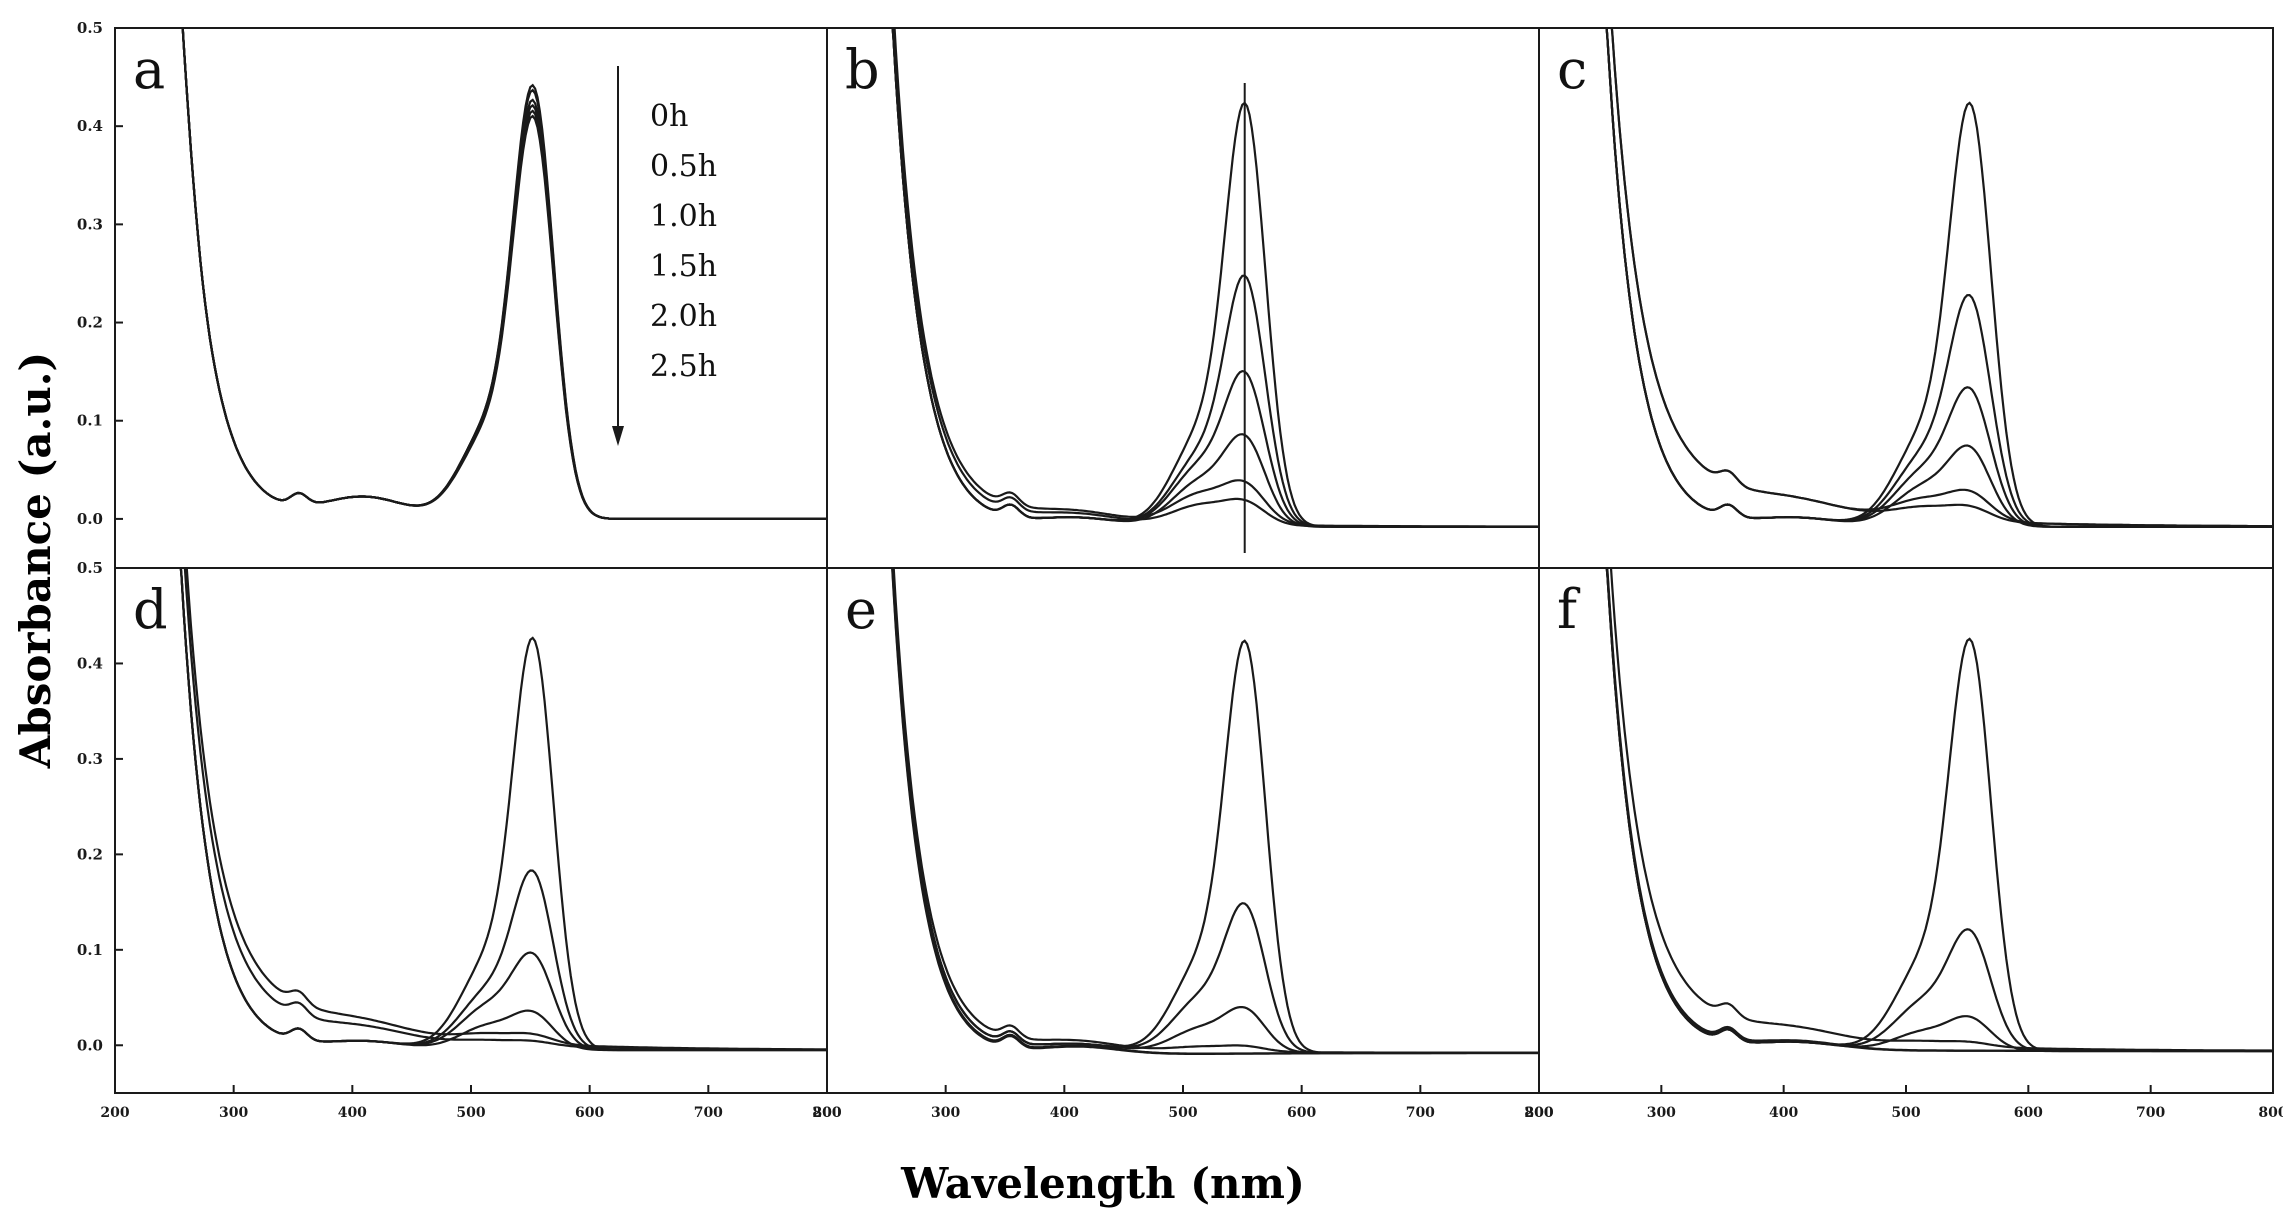  I want to click on panel-label: e, so click(861, 609).